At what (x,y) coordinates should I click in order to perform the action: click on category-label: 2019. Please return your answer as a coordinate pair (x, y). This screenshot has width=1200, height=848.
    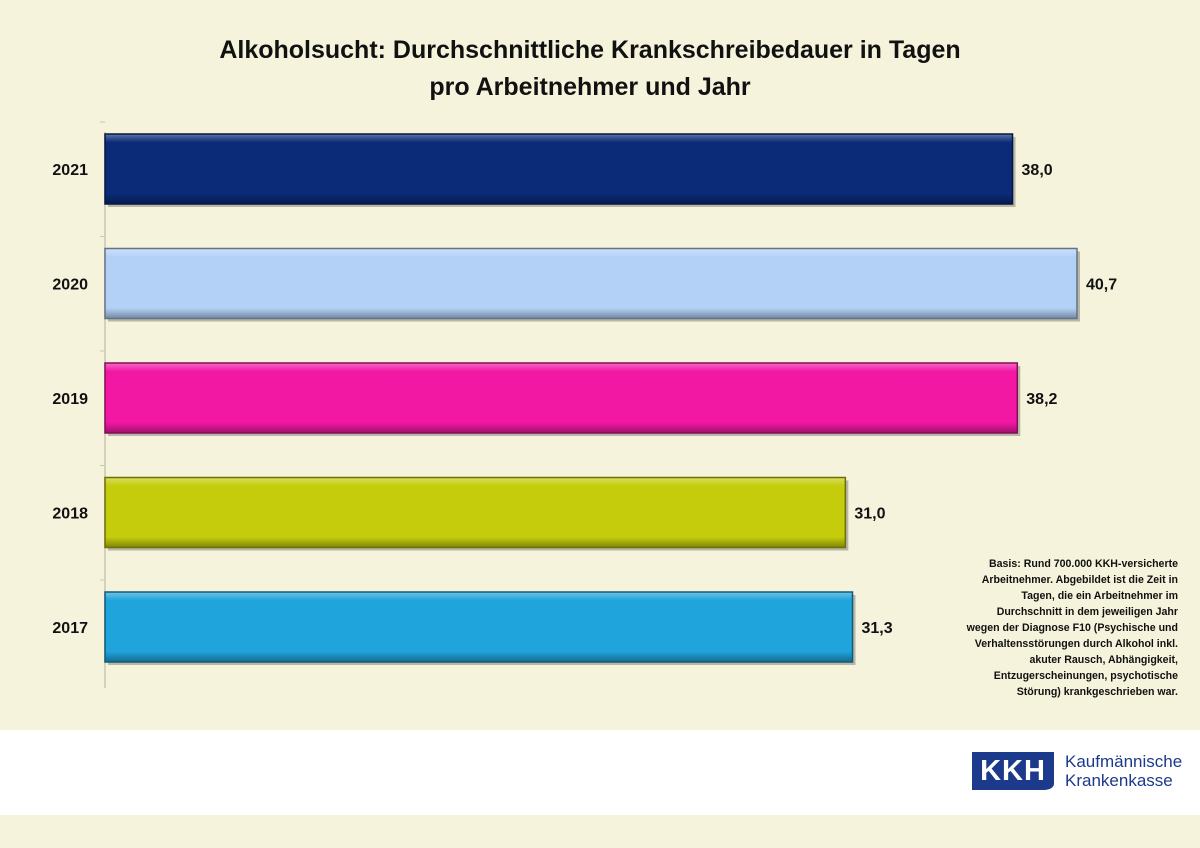
    Looking at the image, I should click on (70, 399).